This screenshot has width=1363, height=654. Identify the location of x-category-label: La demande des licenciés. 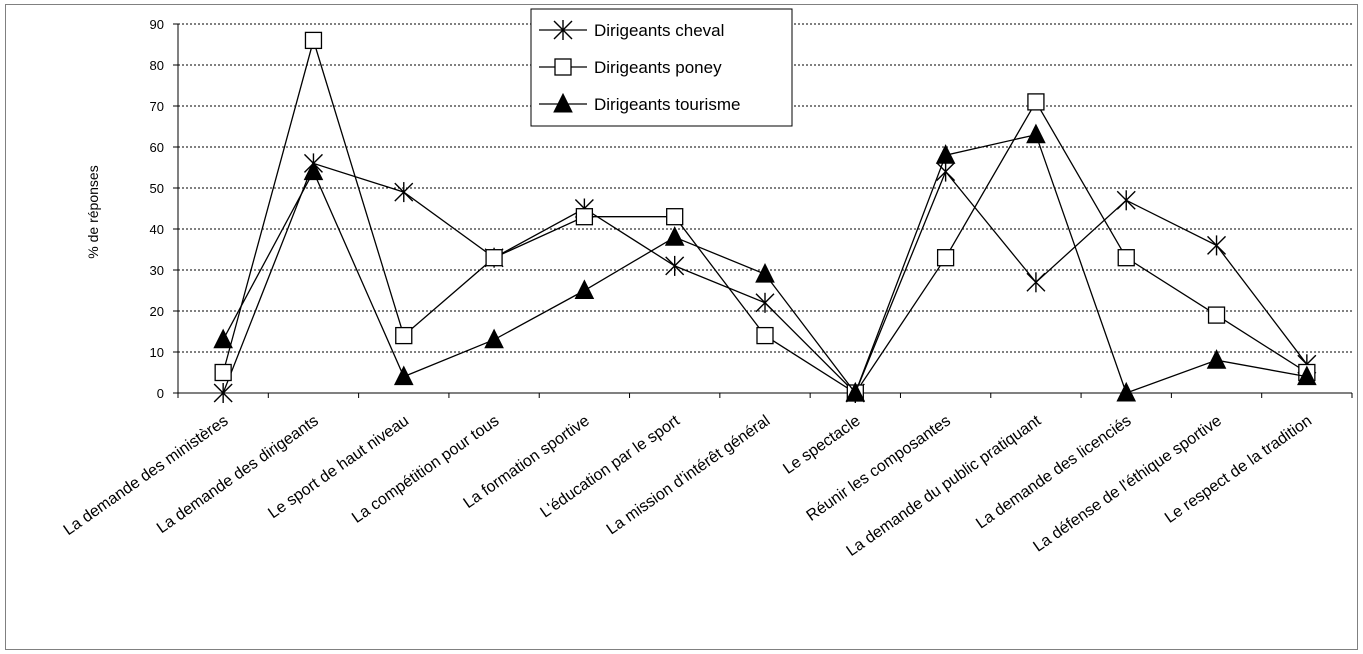
(1053, 472).